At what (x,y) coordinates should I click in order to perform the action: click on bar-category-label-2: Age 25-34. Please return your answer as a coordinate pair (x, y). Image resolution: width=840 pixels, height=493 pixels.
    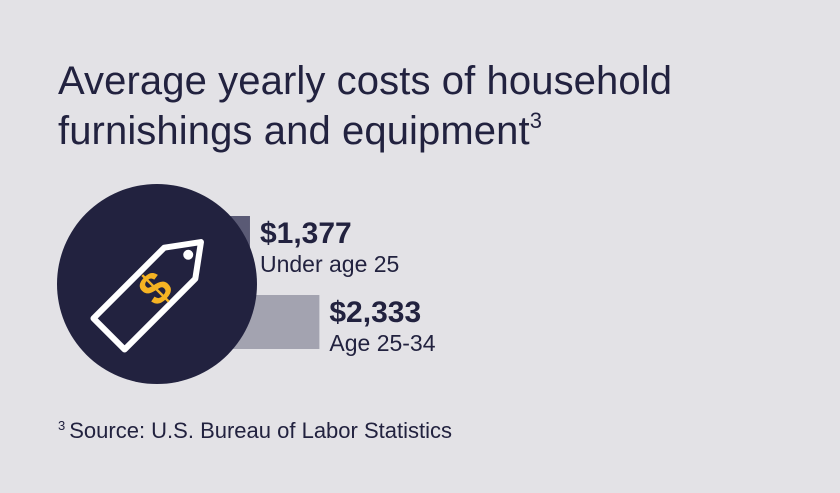
    Looking at the image, I should click on (382, 343).